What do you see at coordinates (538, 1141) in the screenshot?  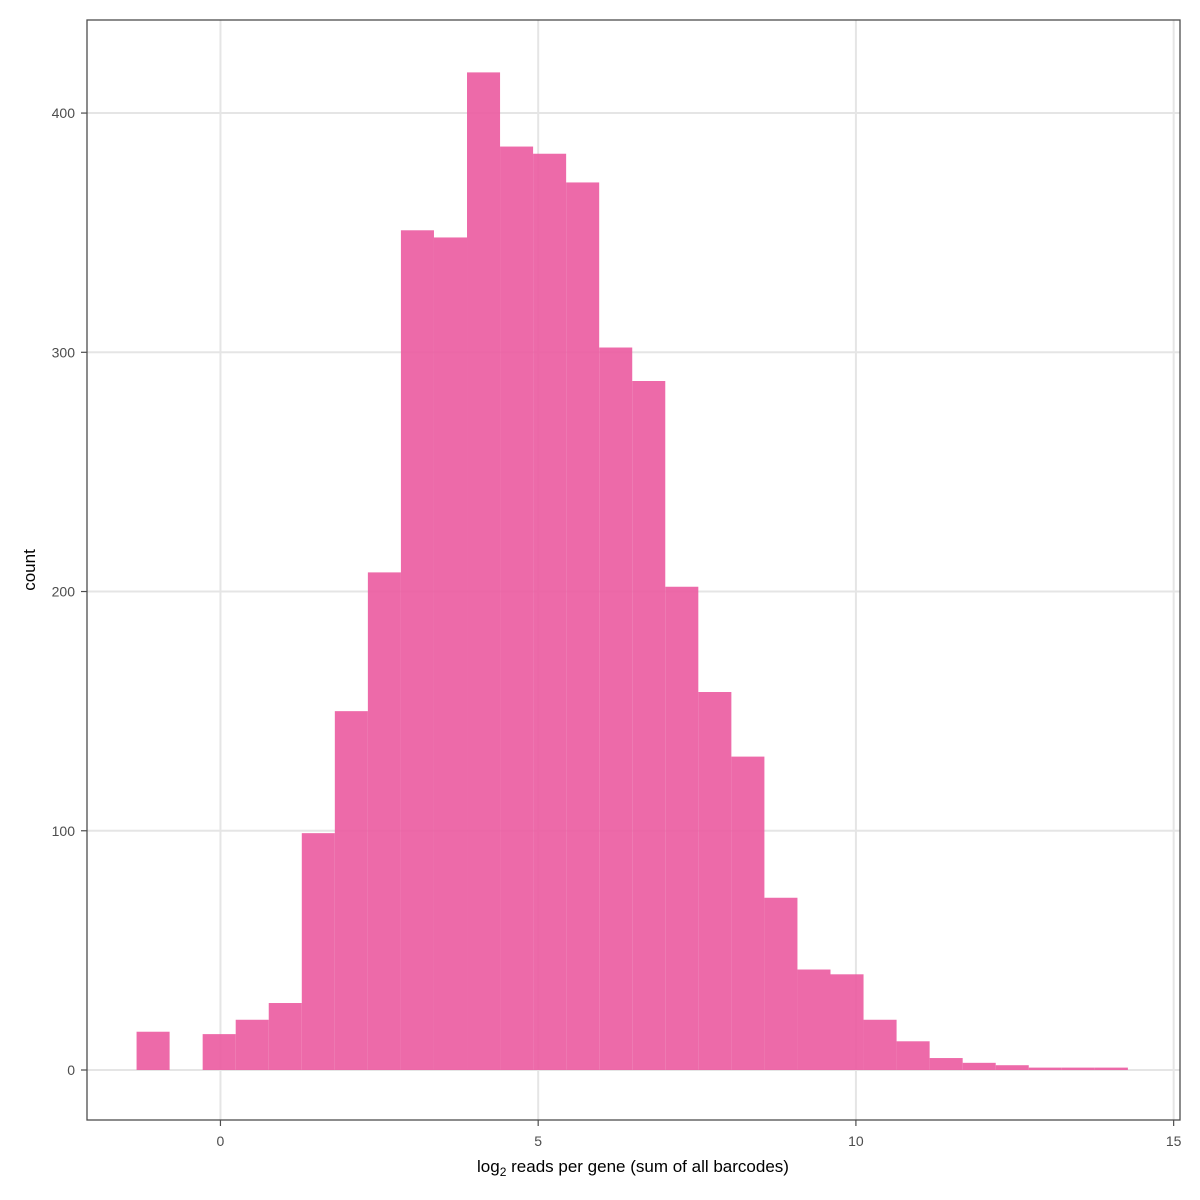 I see `x-tick-label: 5` at bounding box center [538, 1141].